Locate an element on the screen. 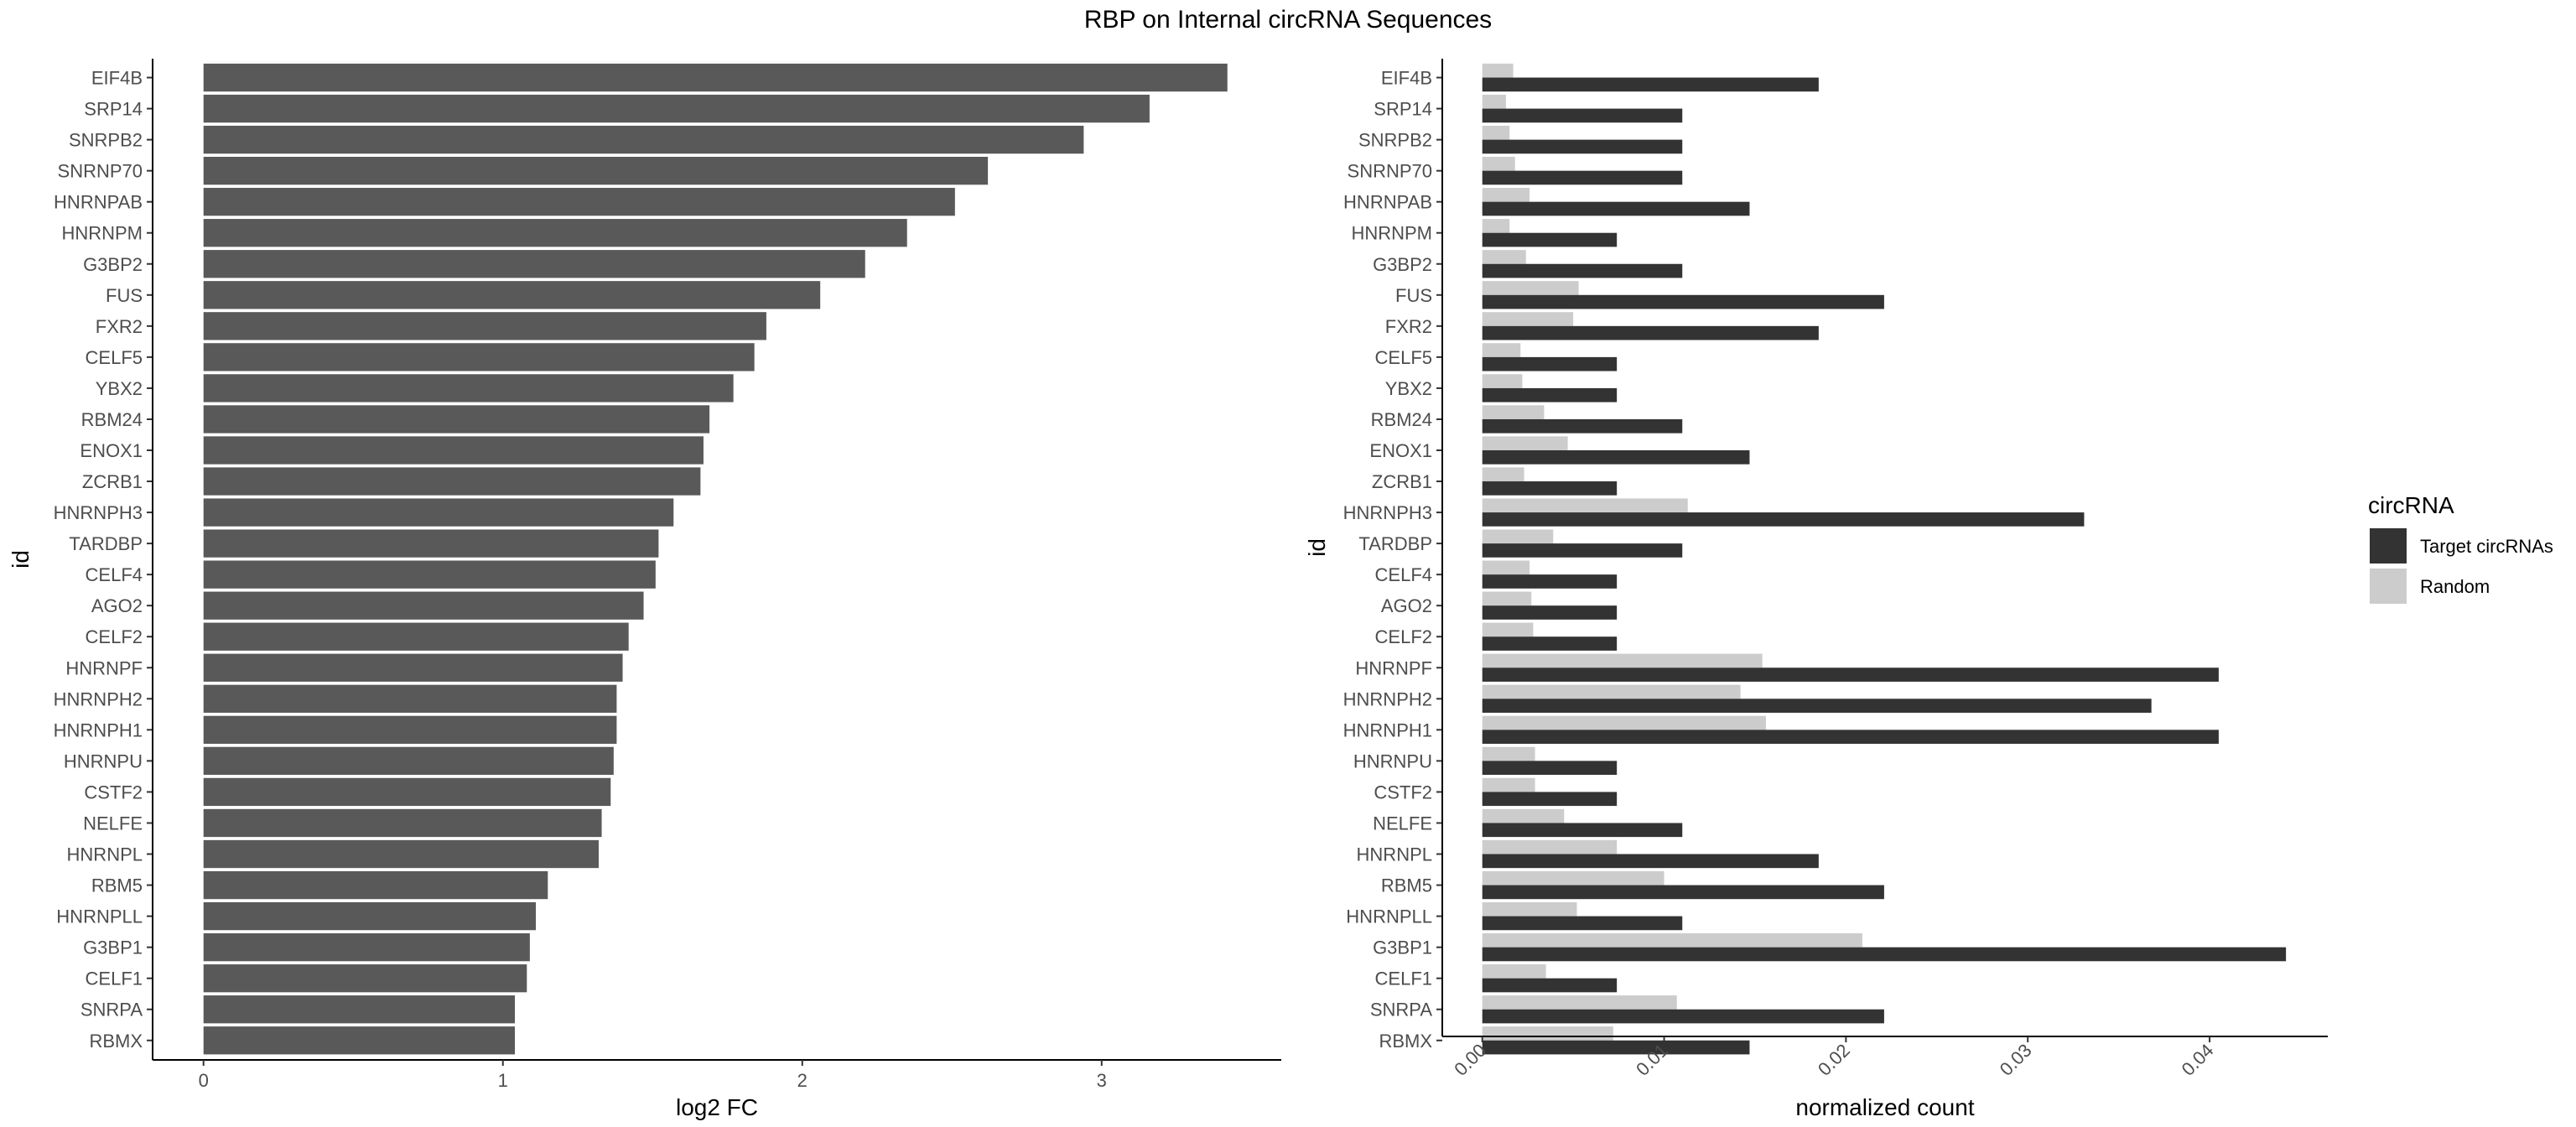 The width and height of the screenshot is (2576, 1127). y-tick-label: CELF4 is located at coordinates (1403, 574).